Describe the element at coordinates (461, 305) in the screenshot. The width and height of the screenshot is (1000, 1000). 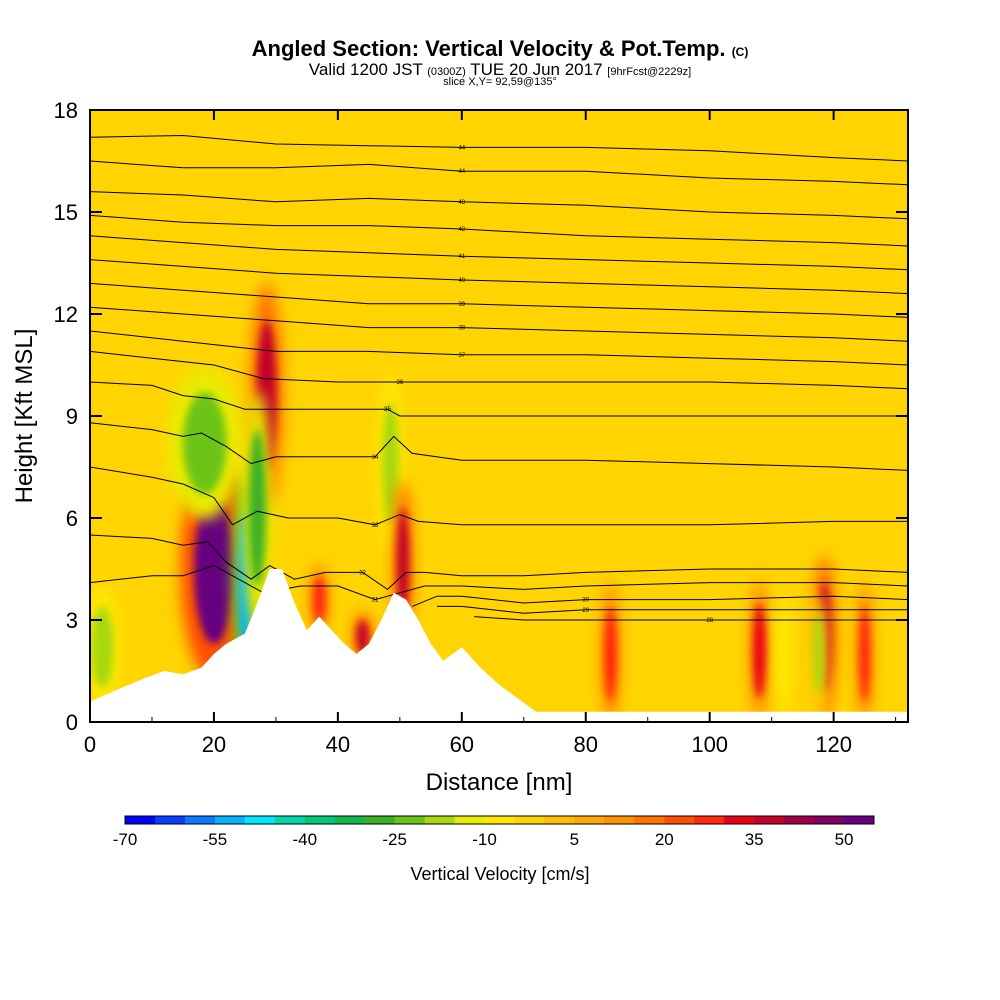
I see `isentrope-label: 39` at that location.